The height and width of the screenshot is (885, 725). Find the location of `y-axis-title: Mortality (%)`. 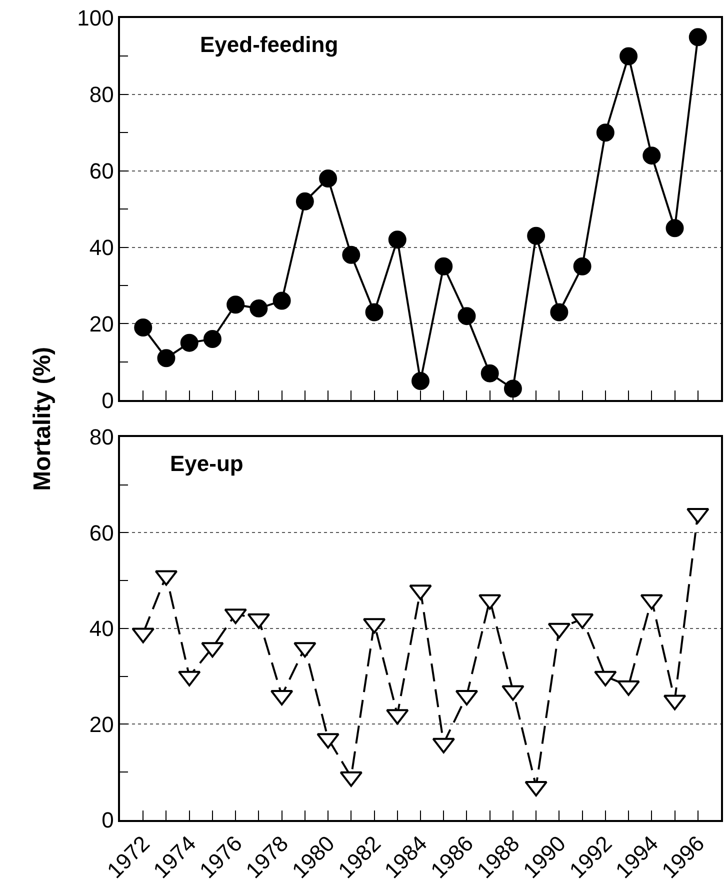

y-axis-title: Mortality (%) is located at coordinates (42, 418).